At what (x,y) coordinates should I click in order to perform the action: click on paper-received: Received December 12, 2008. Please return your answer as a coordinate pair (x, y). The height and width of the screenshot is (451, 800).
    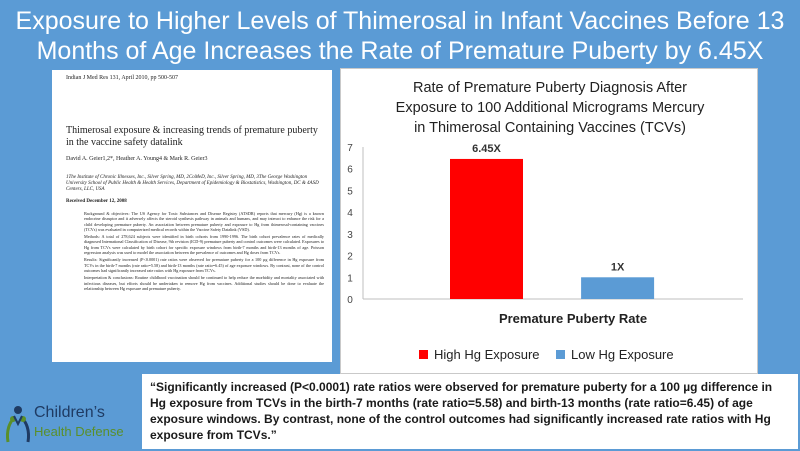
    Looking at the image, I should click on (96, 201).